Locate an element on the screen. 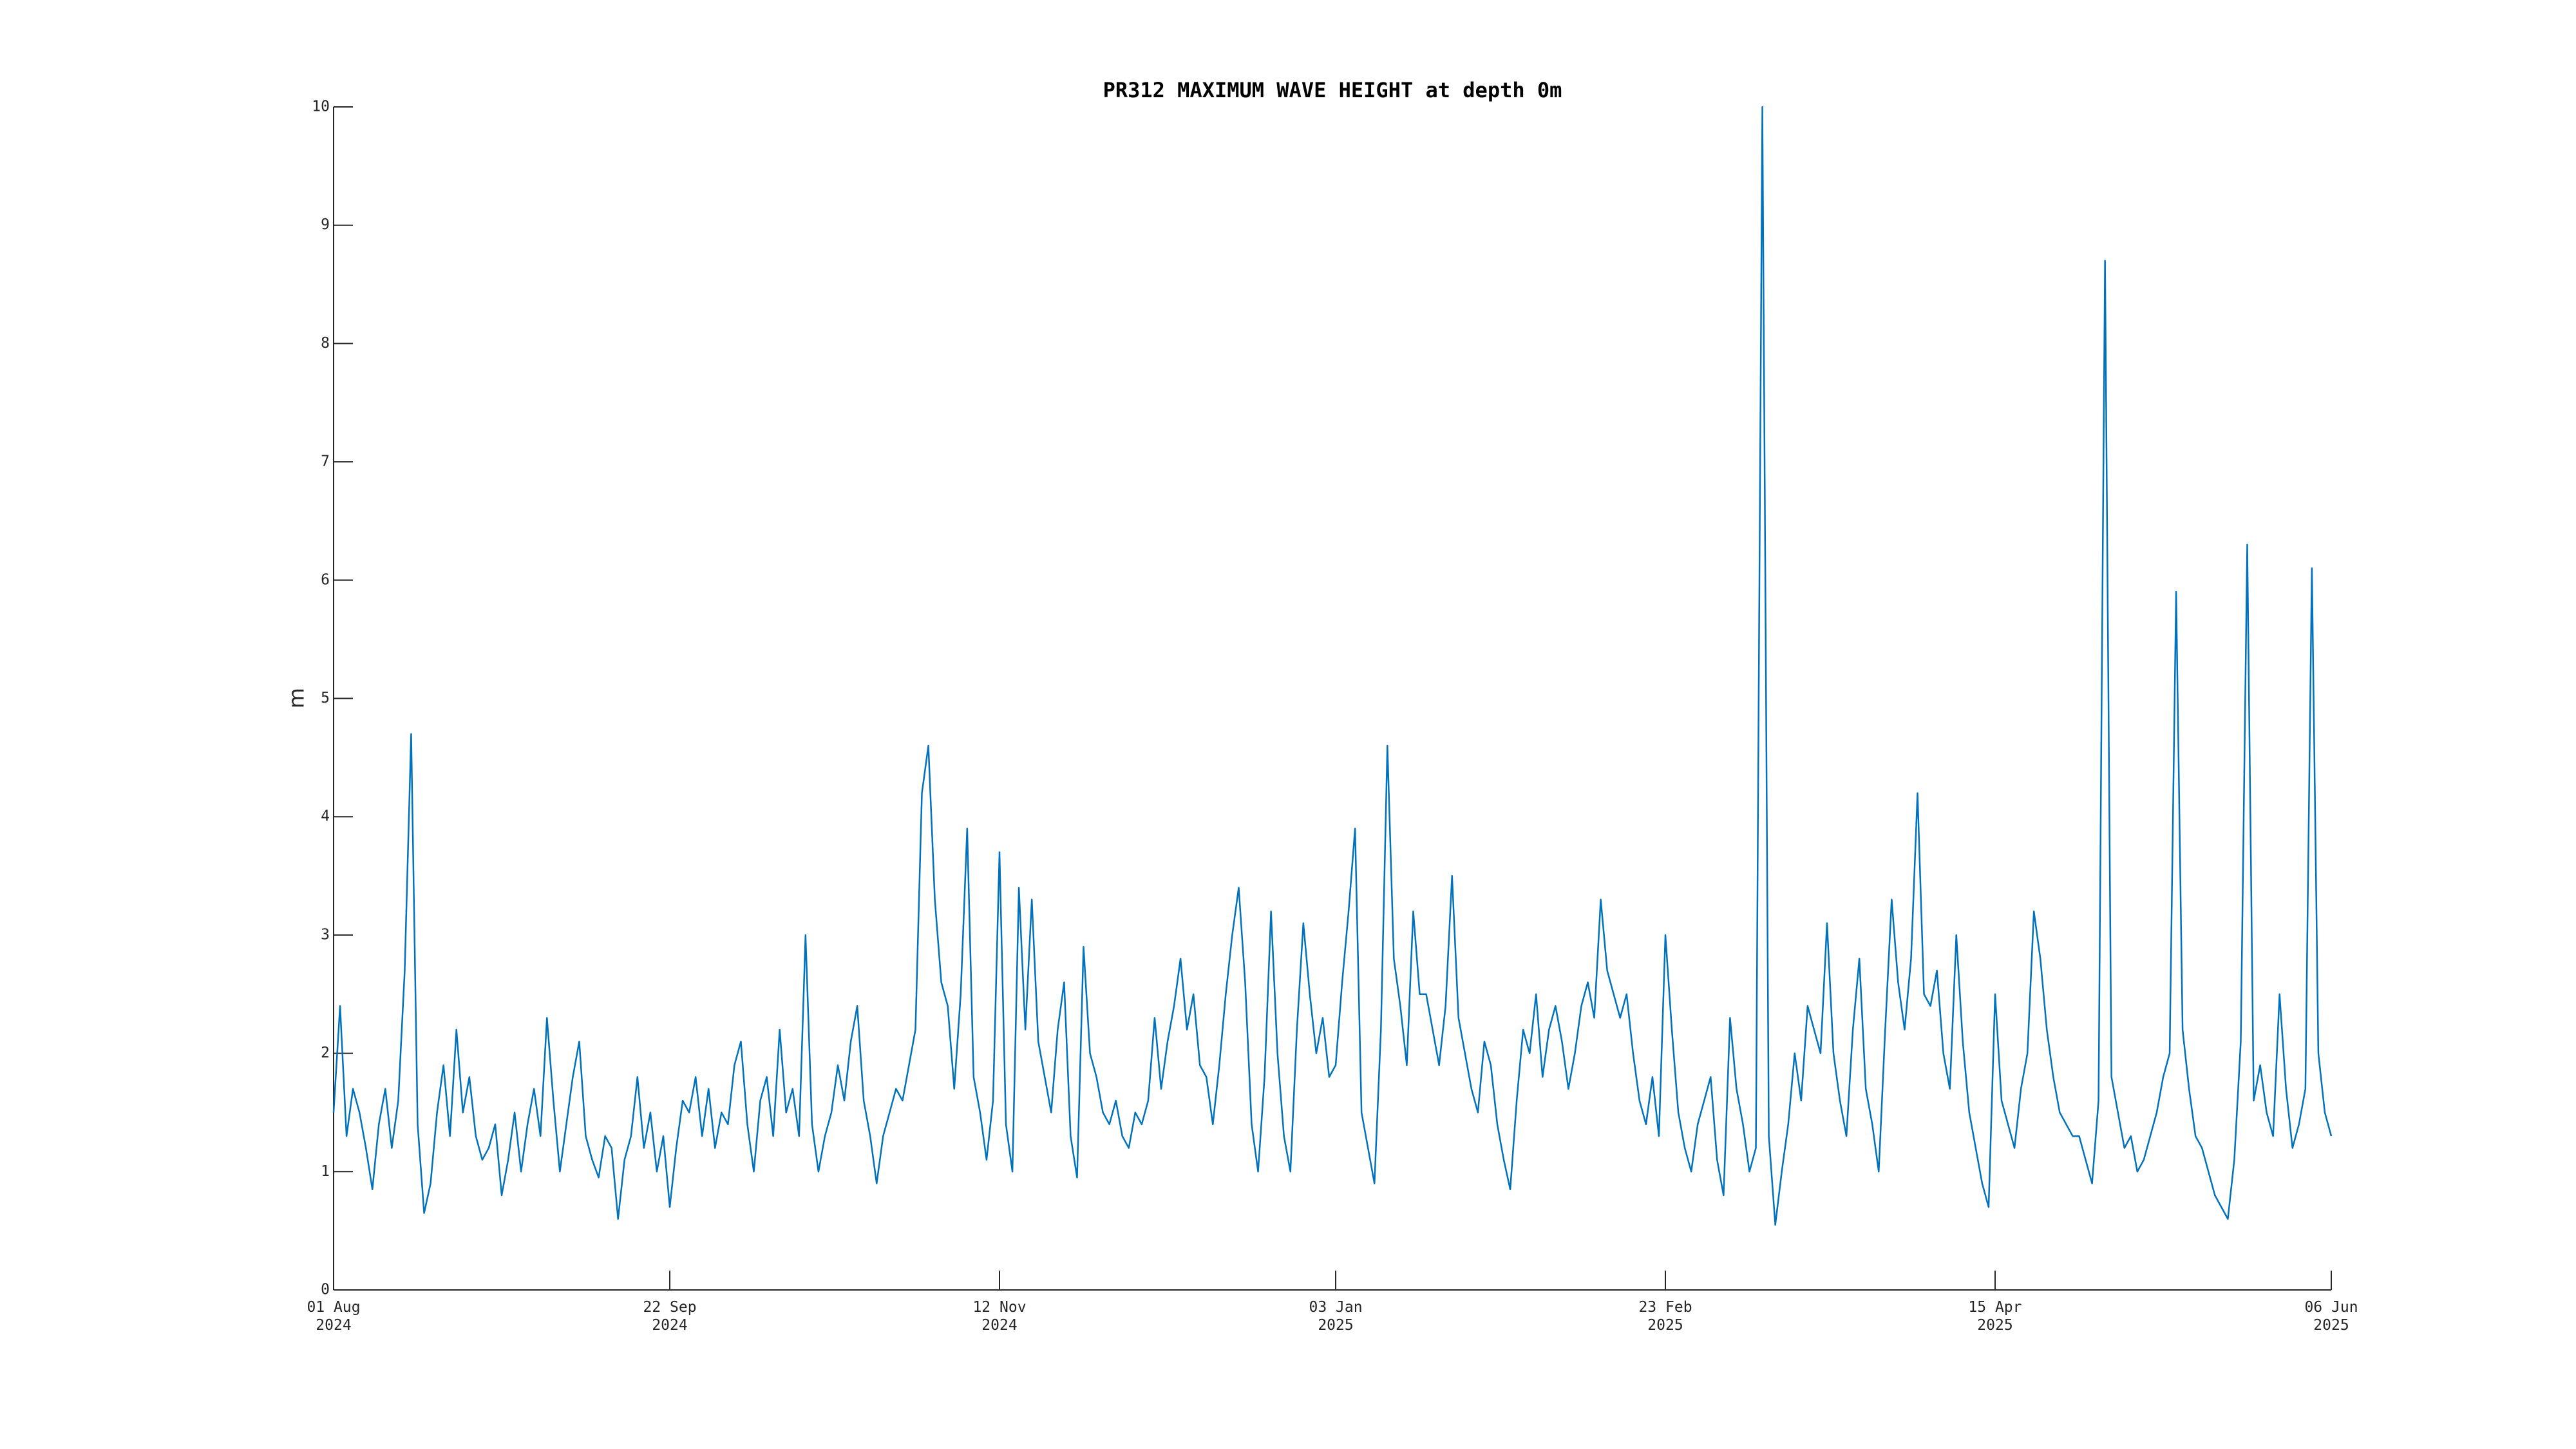  x-tick-label: 22 Sep 2024 is located at coordinates (669, 1317).